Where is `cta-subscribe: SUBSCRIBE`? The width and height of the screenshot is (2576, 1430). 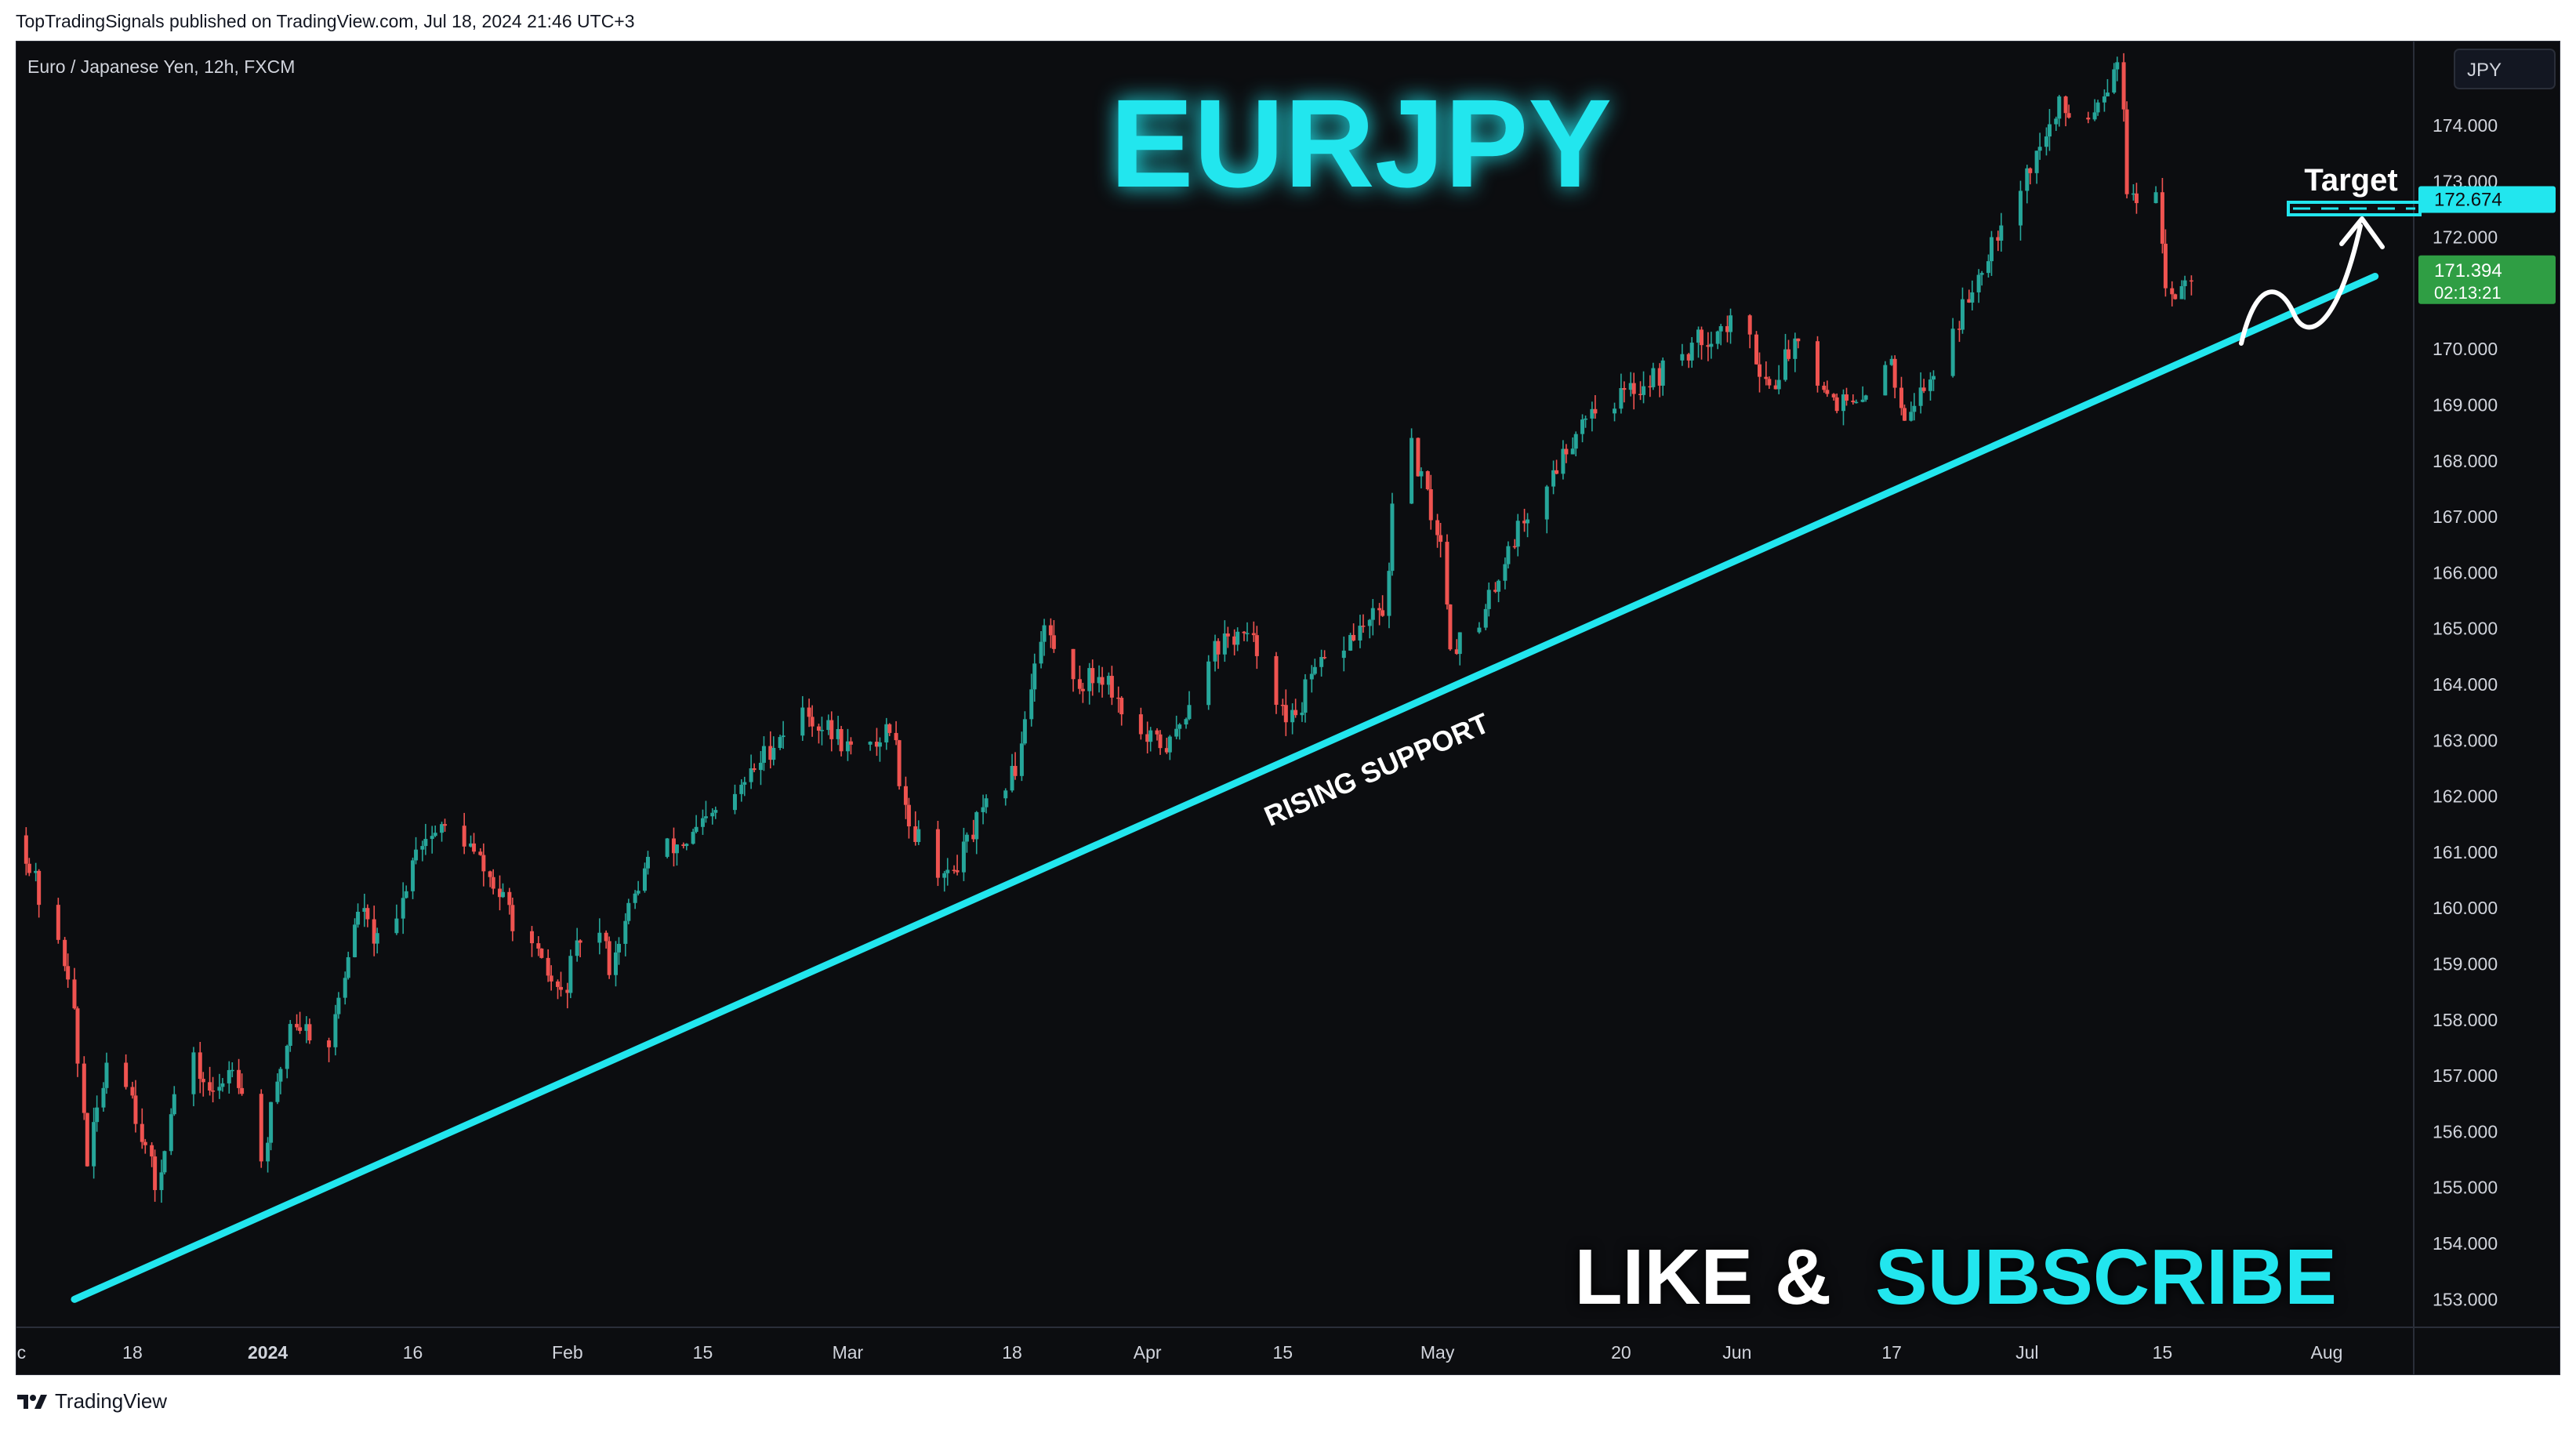
cta-subscribe: SUBSCRIBE is located at coordinates (2106, 1277).